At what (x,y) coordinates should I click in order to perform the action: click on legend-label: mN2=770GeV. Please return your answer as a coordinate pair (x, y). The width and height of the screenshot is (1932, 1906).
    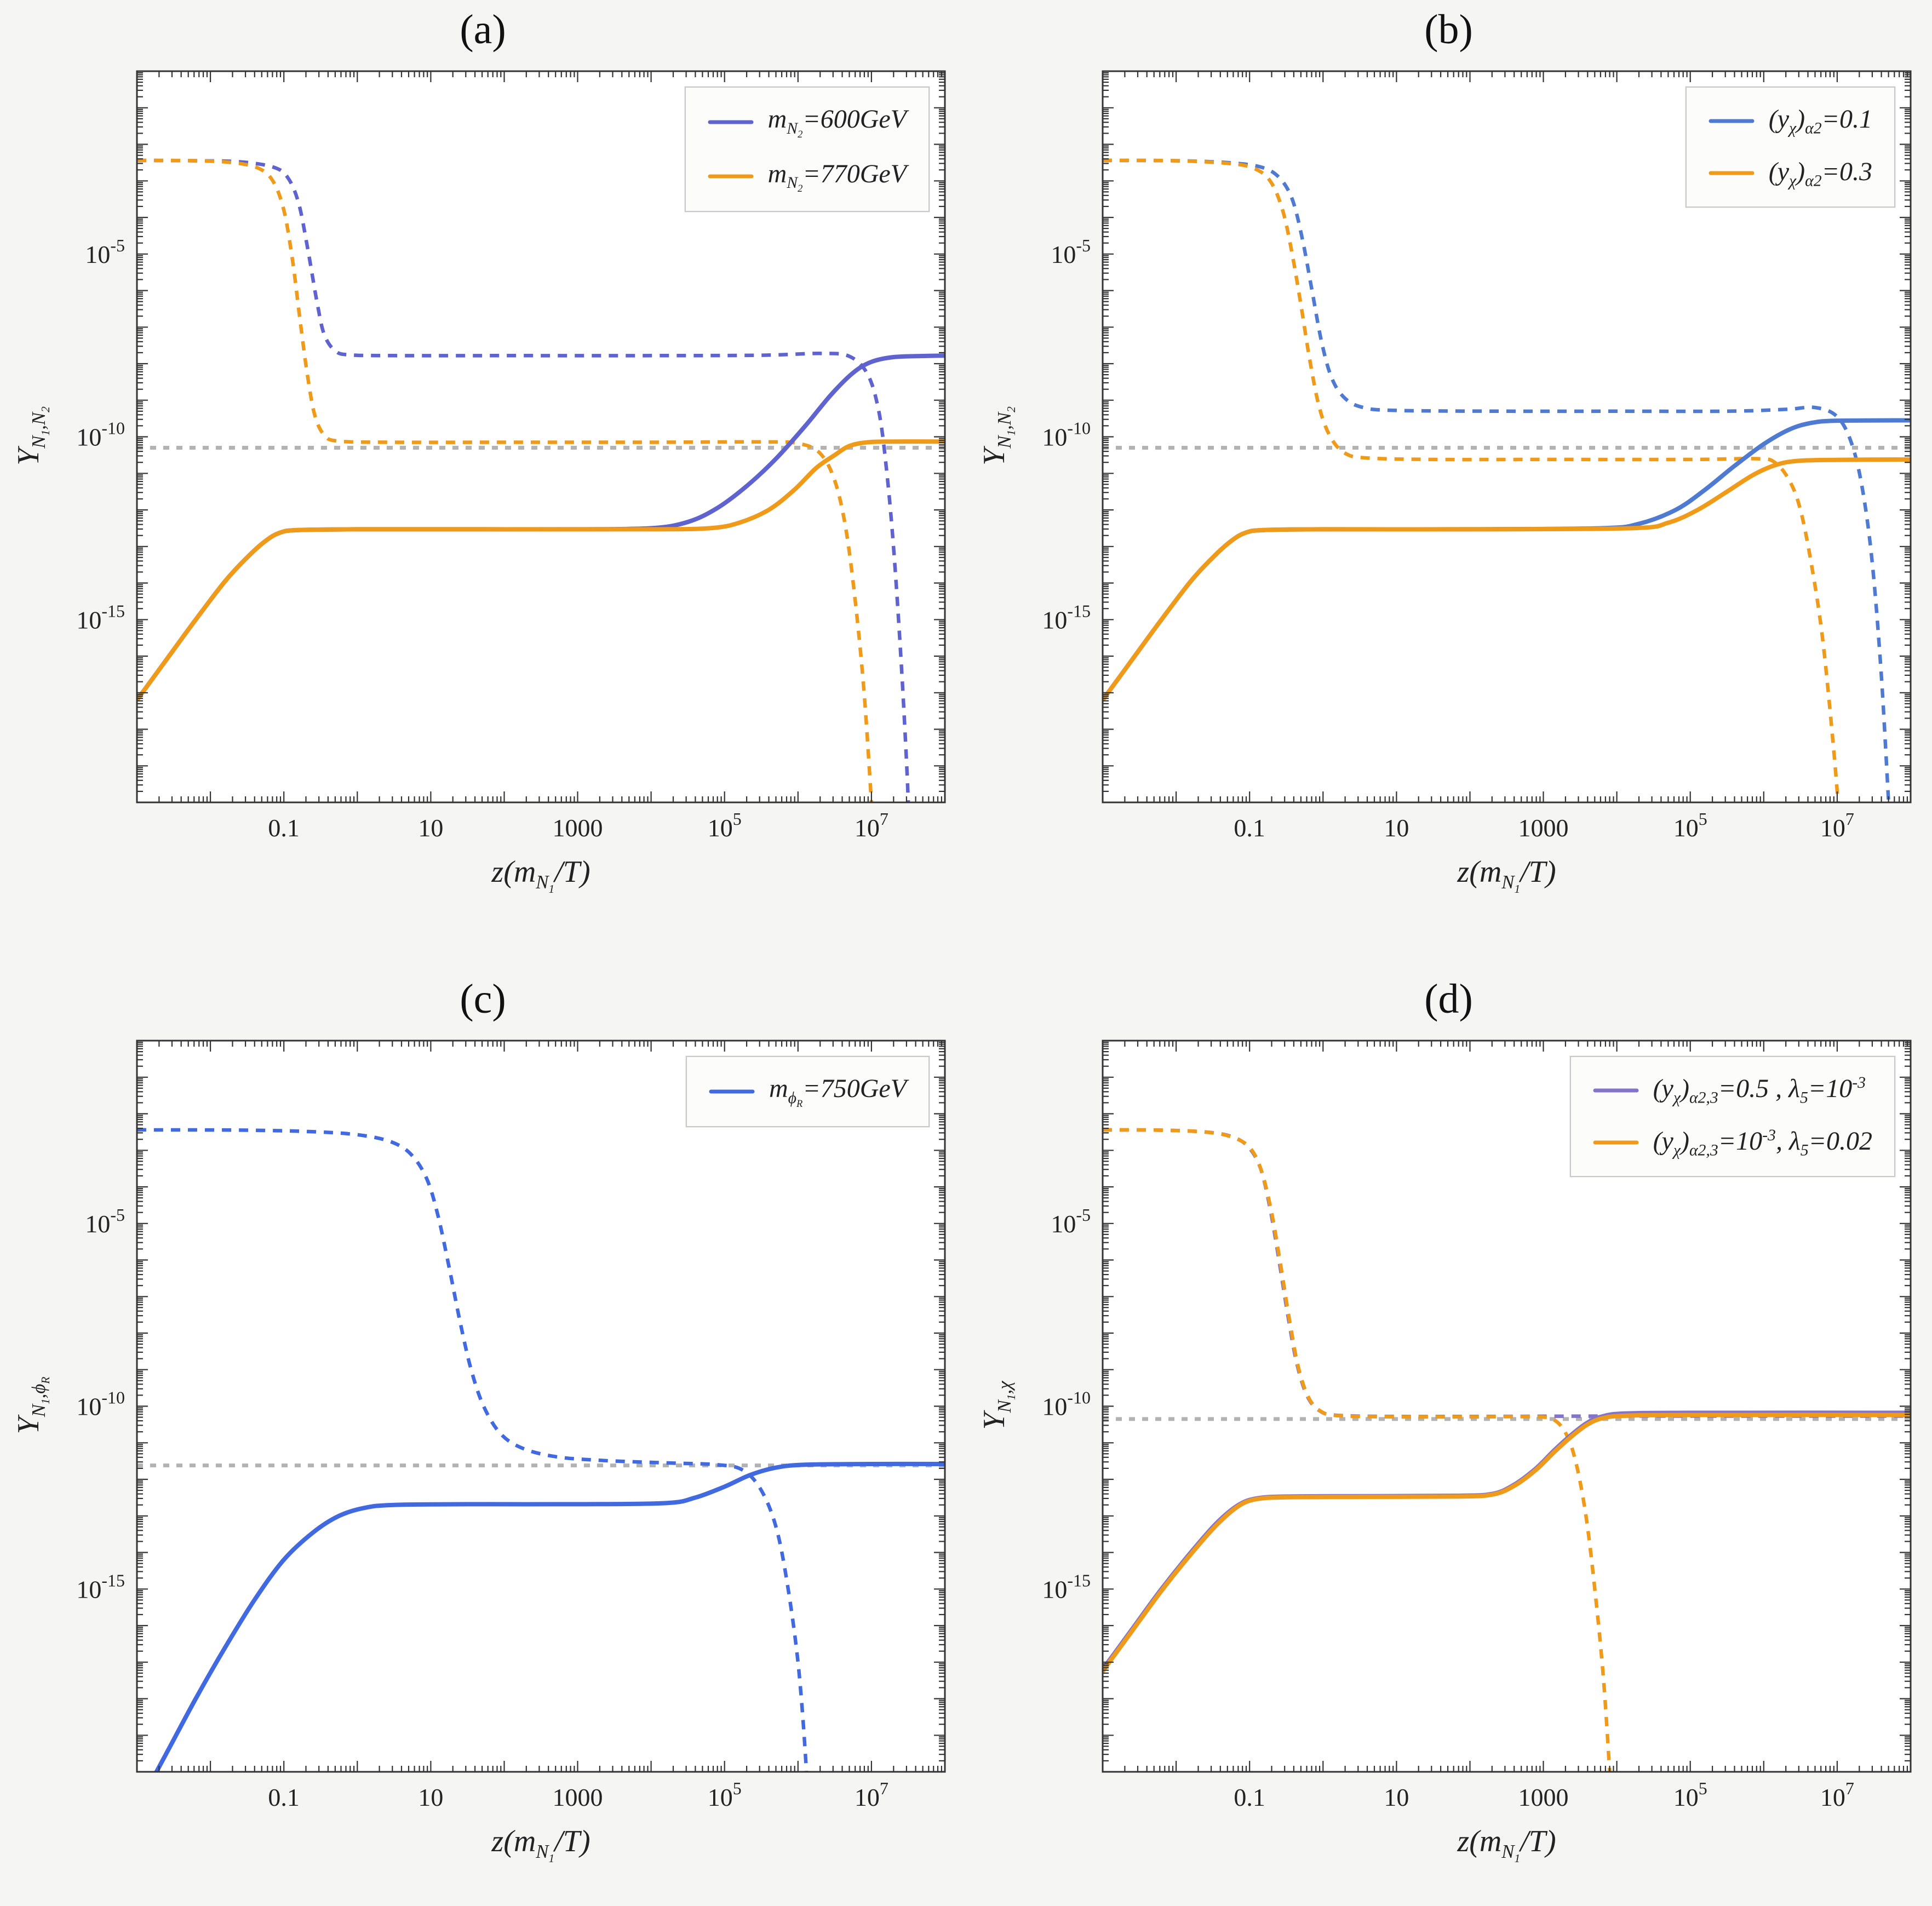
    Looking at the image, I should click on (837, 176).